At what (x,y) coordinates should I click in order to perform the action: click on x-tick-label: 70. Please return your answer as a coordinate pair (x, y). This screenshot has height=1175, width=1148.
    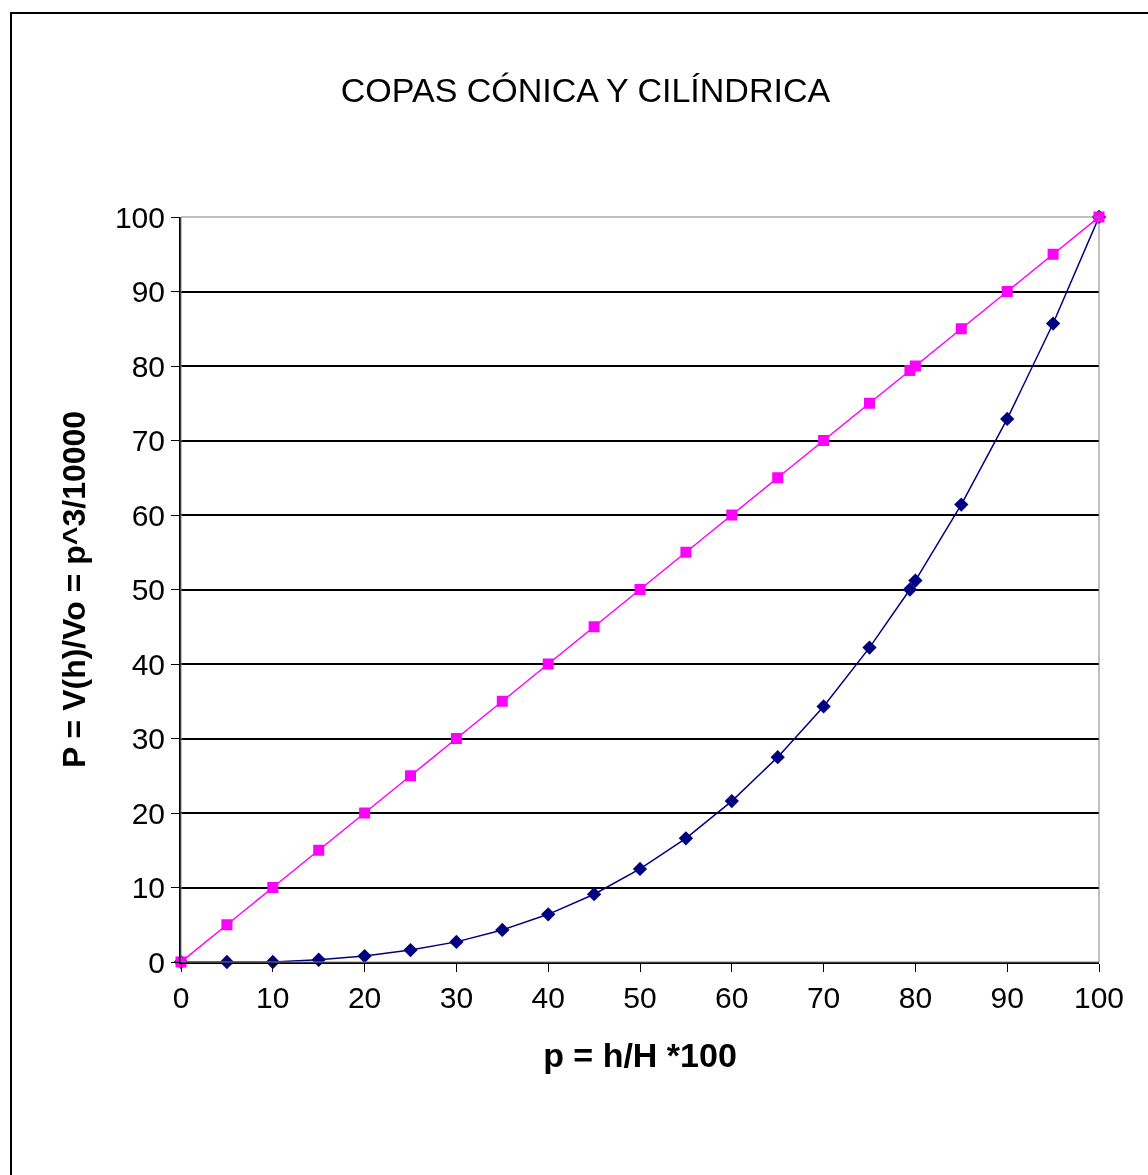
    Looking at the image, I should click on (823, 997).